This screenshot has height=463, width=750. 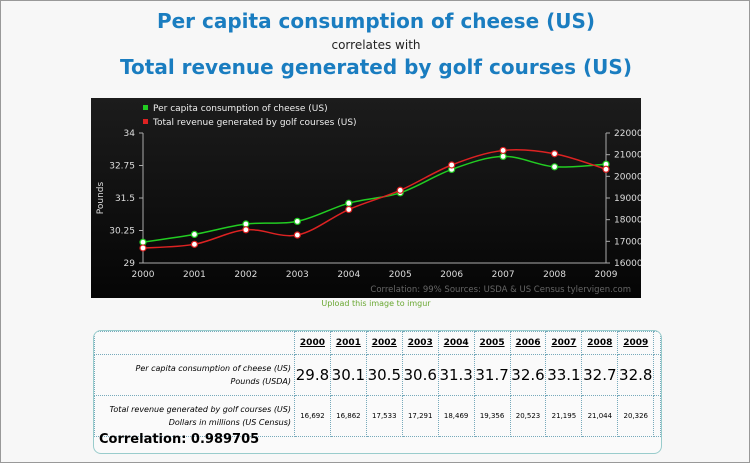 I want to click on y-axis-label-left: Pounds, so click(x=101, y=197).